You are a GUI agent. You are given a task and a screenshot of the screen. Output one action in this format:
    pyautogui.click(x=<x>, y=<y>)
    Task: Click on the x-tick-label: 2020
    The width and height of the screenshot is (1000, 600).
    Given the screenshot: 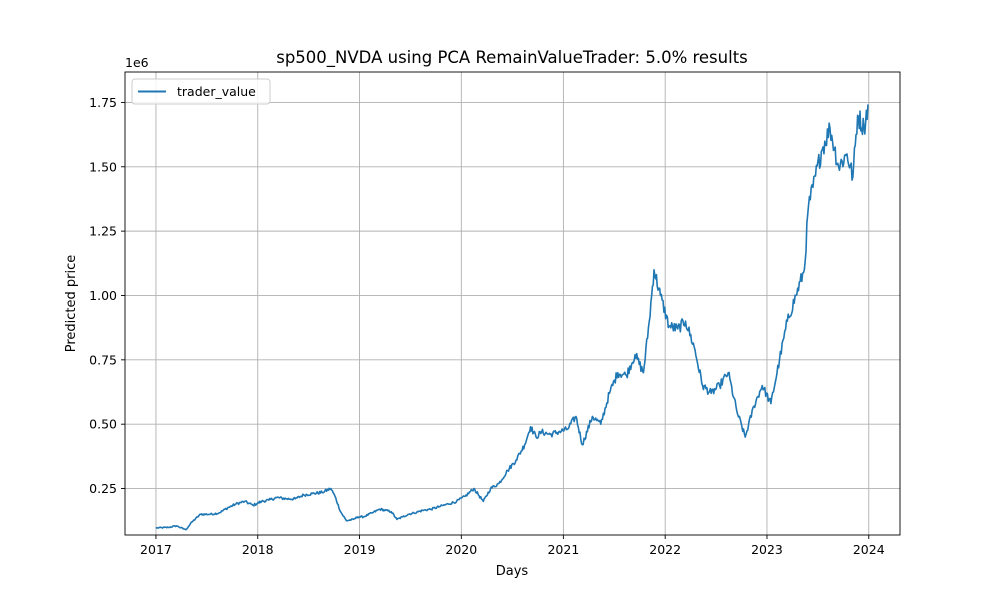 What is the action you would take?
    pyautogui.click(x=461, y=549)
    